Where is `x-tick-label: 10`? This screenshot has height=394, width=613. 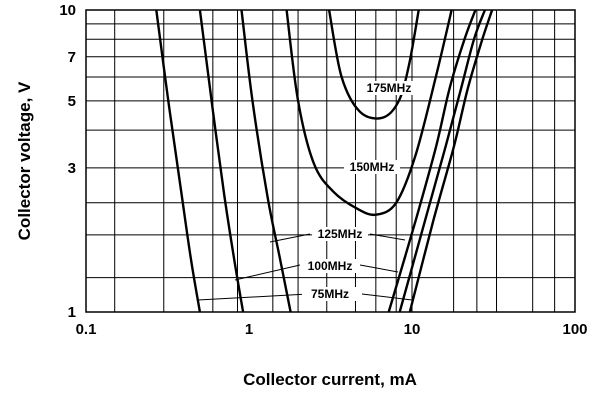
x-tick-label: 10 is located at coordinates (412, 329).